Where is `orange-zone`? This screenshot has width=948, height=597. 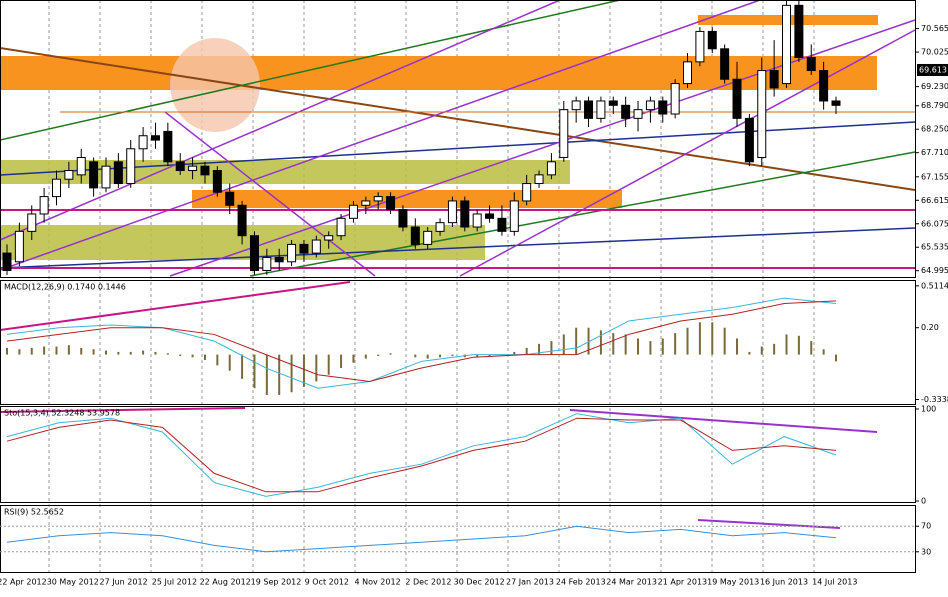
orange-zone is located at coordinates (438, 73).